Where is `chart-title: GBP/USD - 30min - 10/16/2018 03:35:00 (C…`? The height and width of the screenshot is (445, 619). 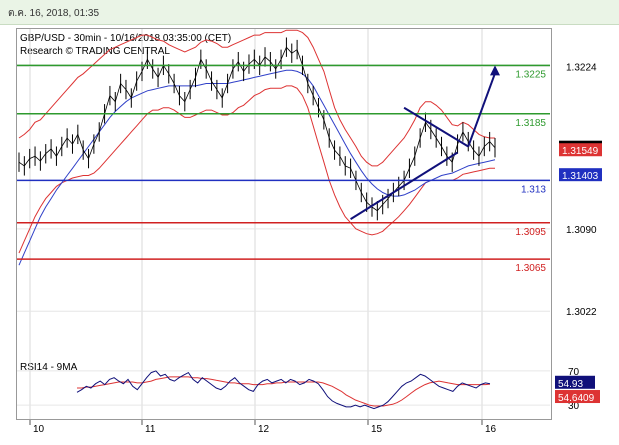
chart-title: GBP/USD - 30min - 10/16/2018 03:35:00 (C… is located at coordinates (126, 38).